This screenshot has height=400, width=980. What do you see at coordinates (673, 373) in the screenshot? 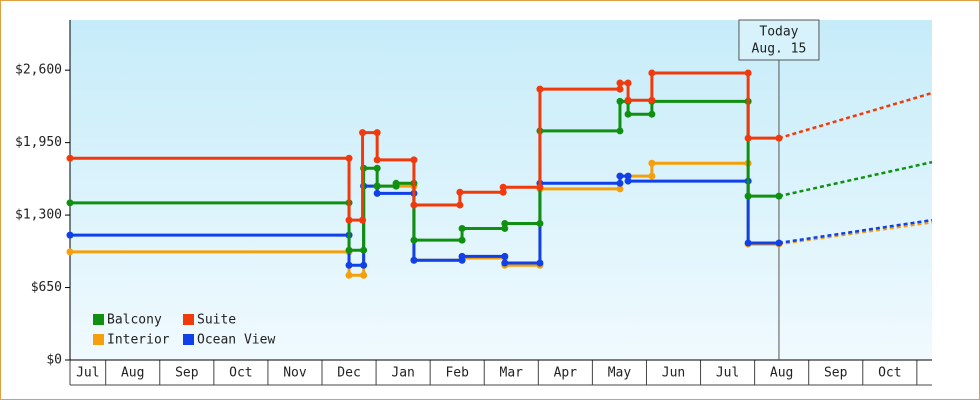
I see `x-tick-label: Jun` at bounding box center [673, 373].